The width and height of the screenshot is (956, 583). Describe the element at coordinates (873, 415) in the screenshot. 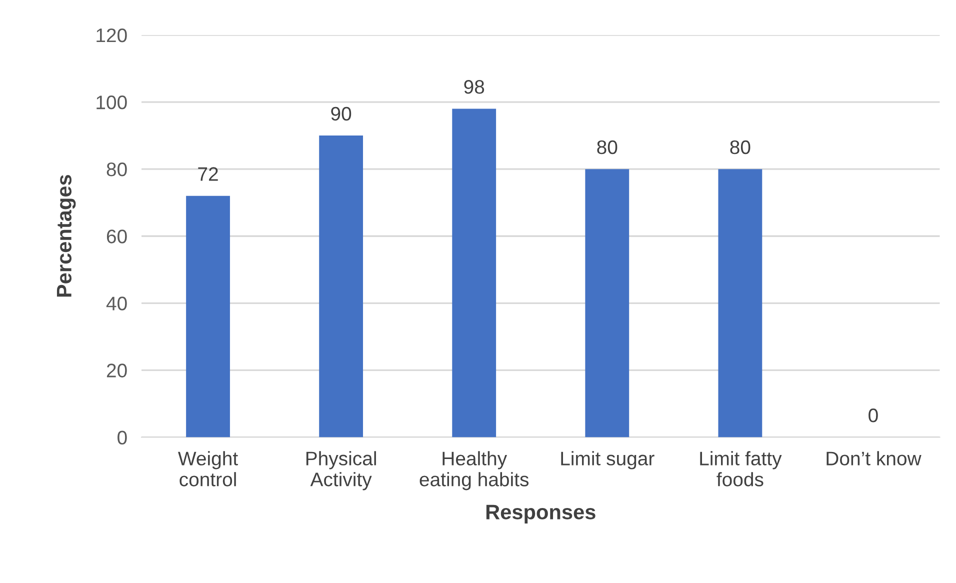

I see `data-label: 0` at that location.